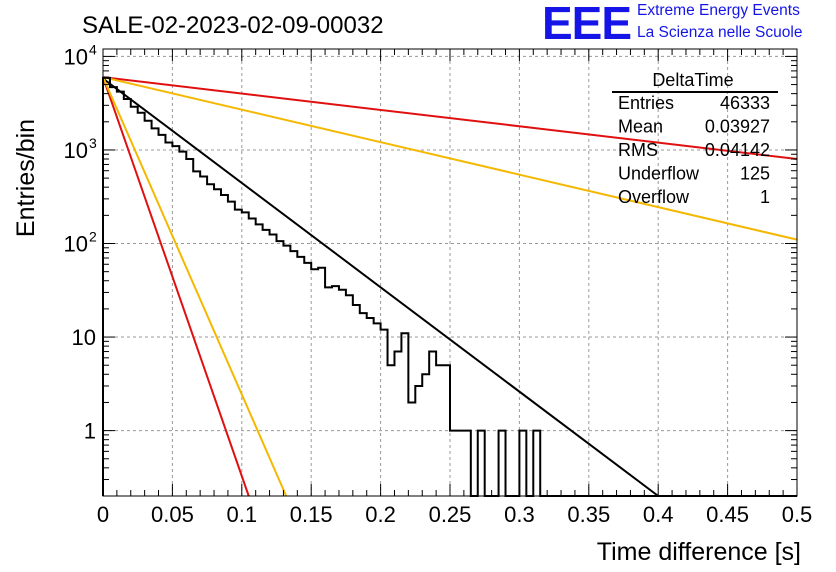 This screenshot has width=836, height=572. I want to click on stats-label: Underflow, so click(659, 174).